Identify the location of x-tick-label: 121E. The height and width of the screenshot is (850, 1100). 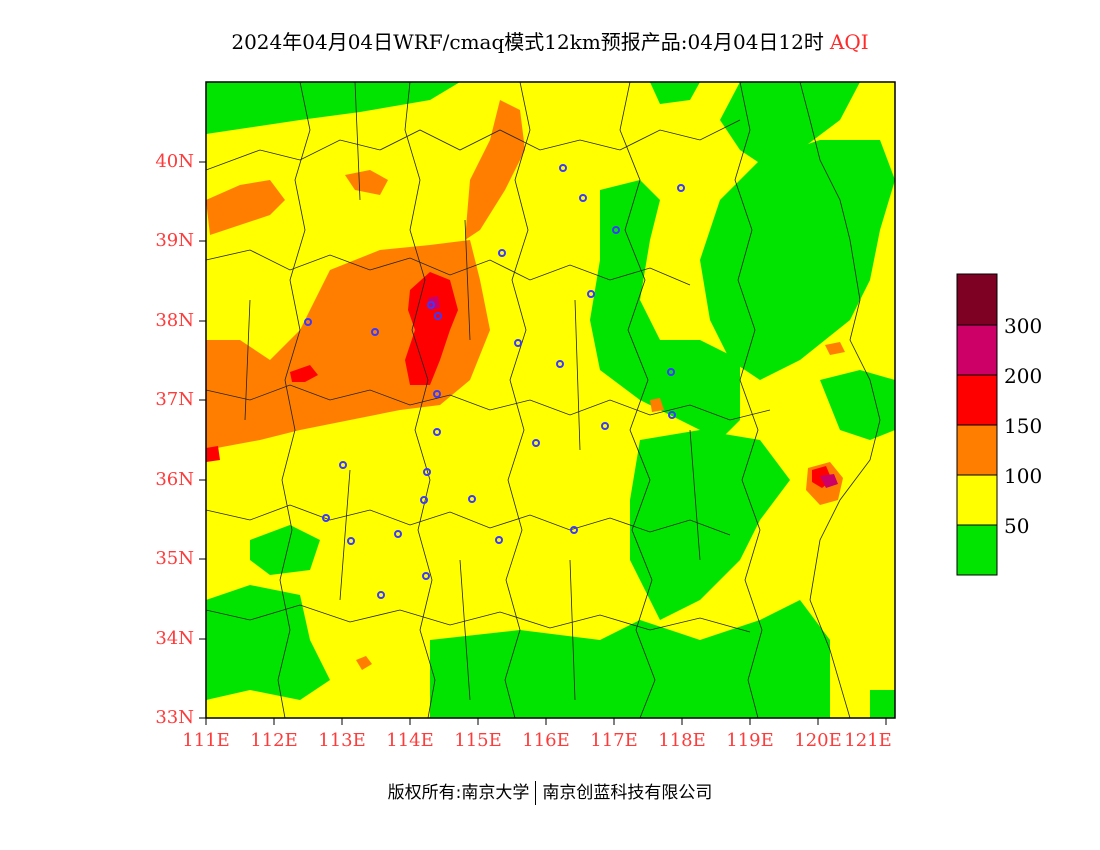
(868, 740).